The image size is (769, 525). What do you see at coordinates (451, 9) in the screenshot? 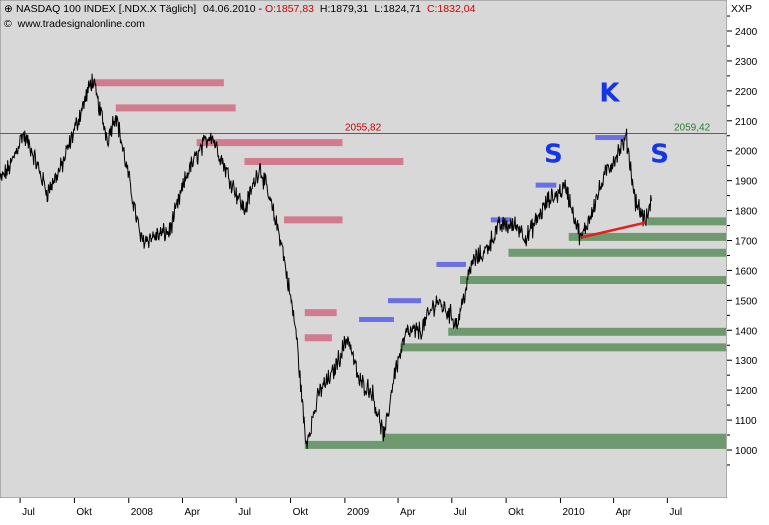
I see `header-close: C:1832,04` at bounding box center [451, 9].